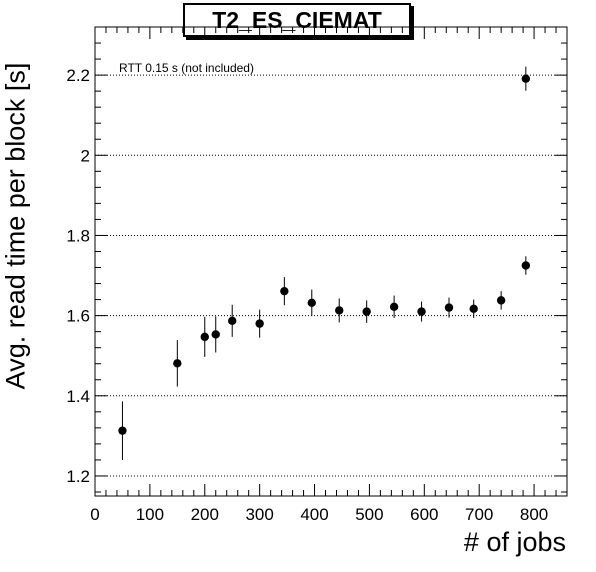  What do you see at coordinates (78, 396) in the screenshot?
I see `y-tick-label: 1.4` at bounding box center [78, 396].